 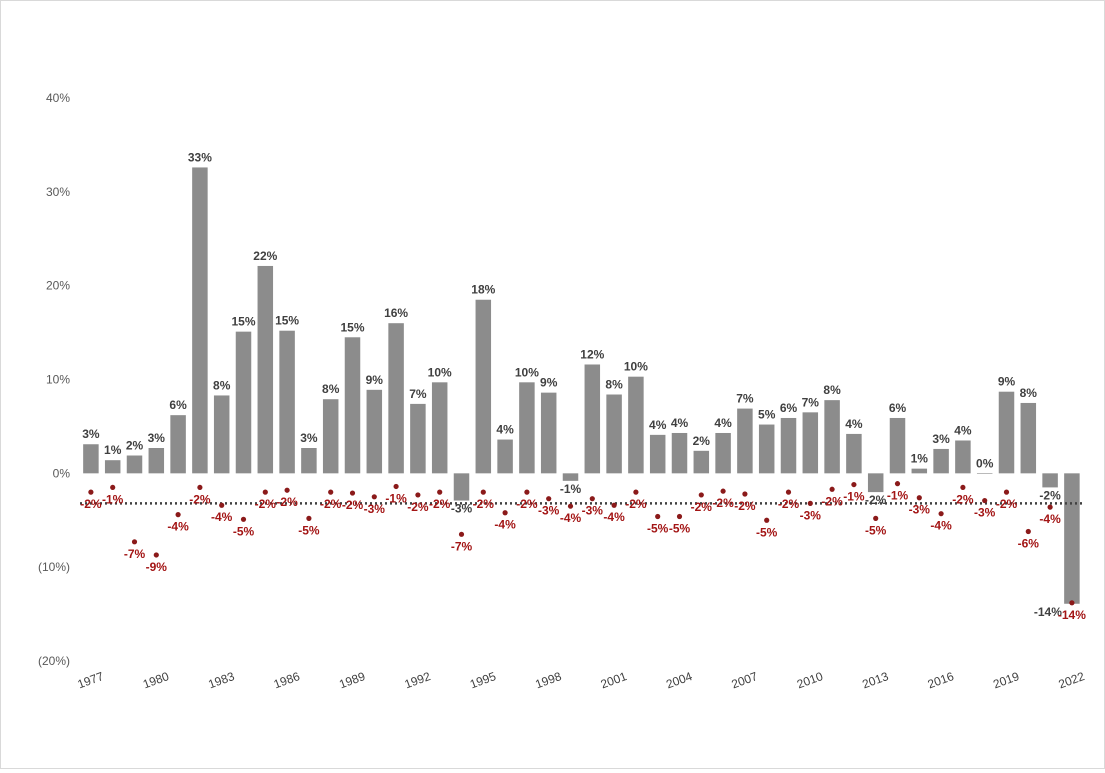 I want to click on point-data-label: -1%, so click(x=898, y=496).